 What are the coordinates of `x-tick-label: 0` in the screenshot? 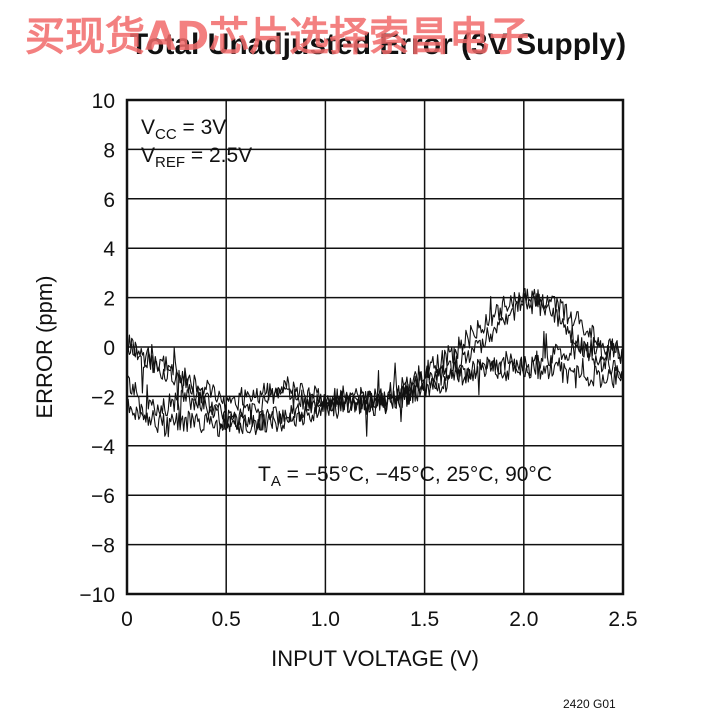 It's located at (127, 619).